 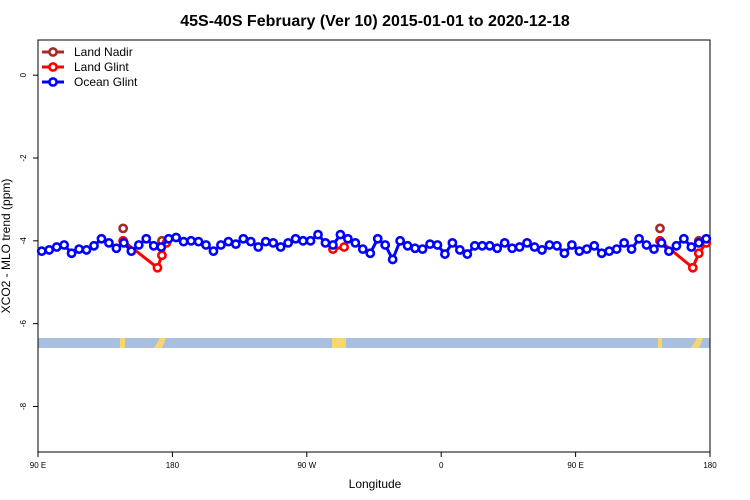 I want to click on y-tick-label: -4, so click(x=23, y=241).